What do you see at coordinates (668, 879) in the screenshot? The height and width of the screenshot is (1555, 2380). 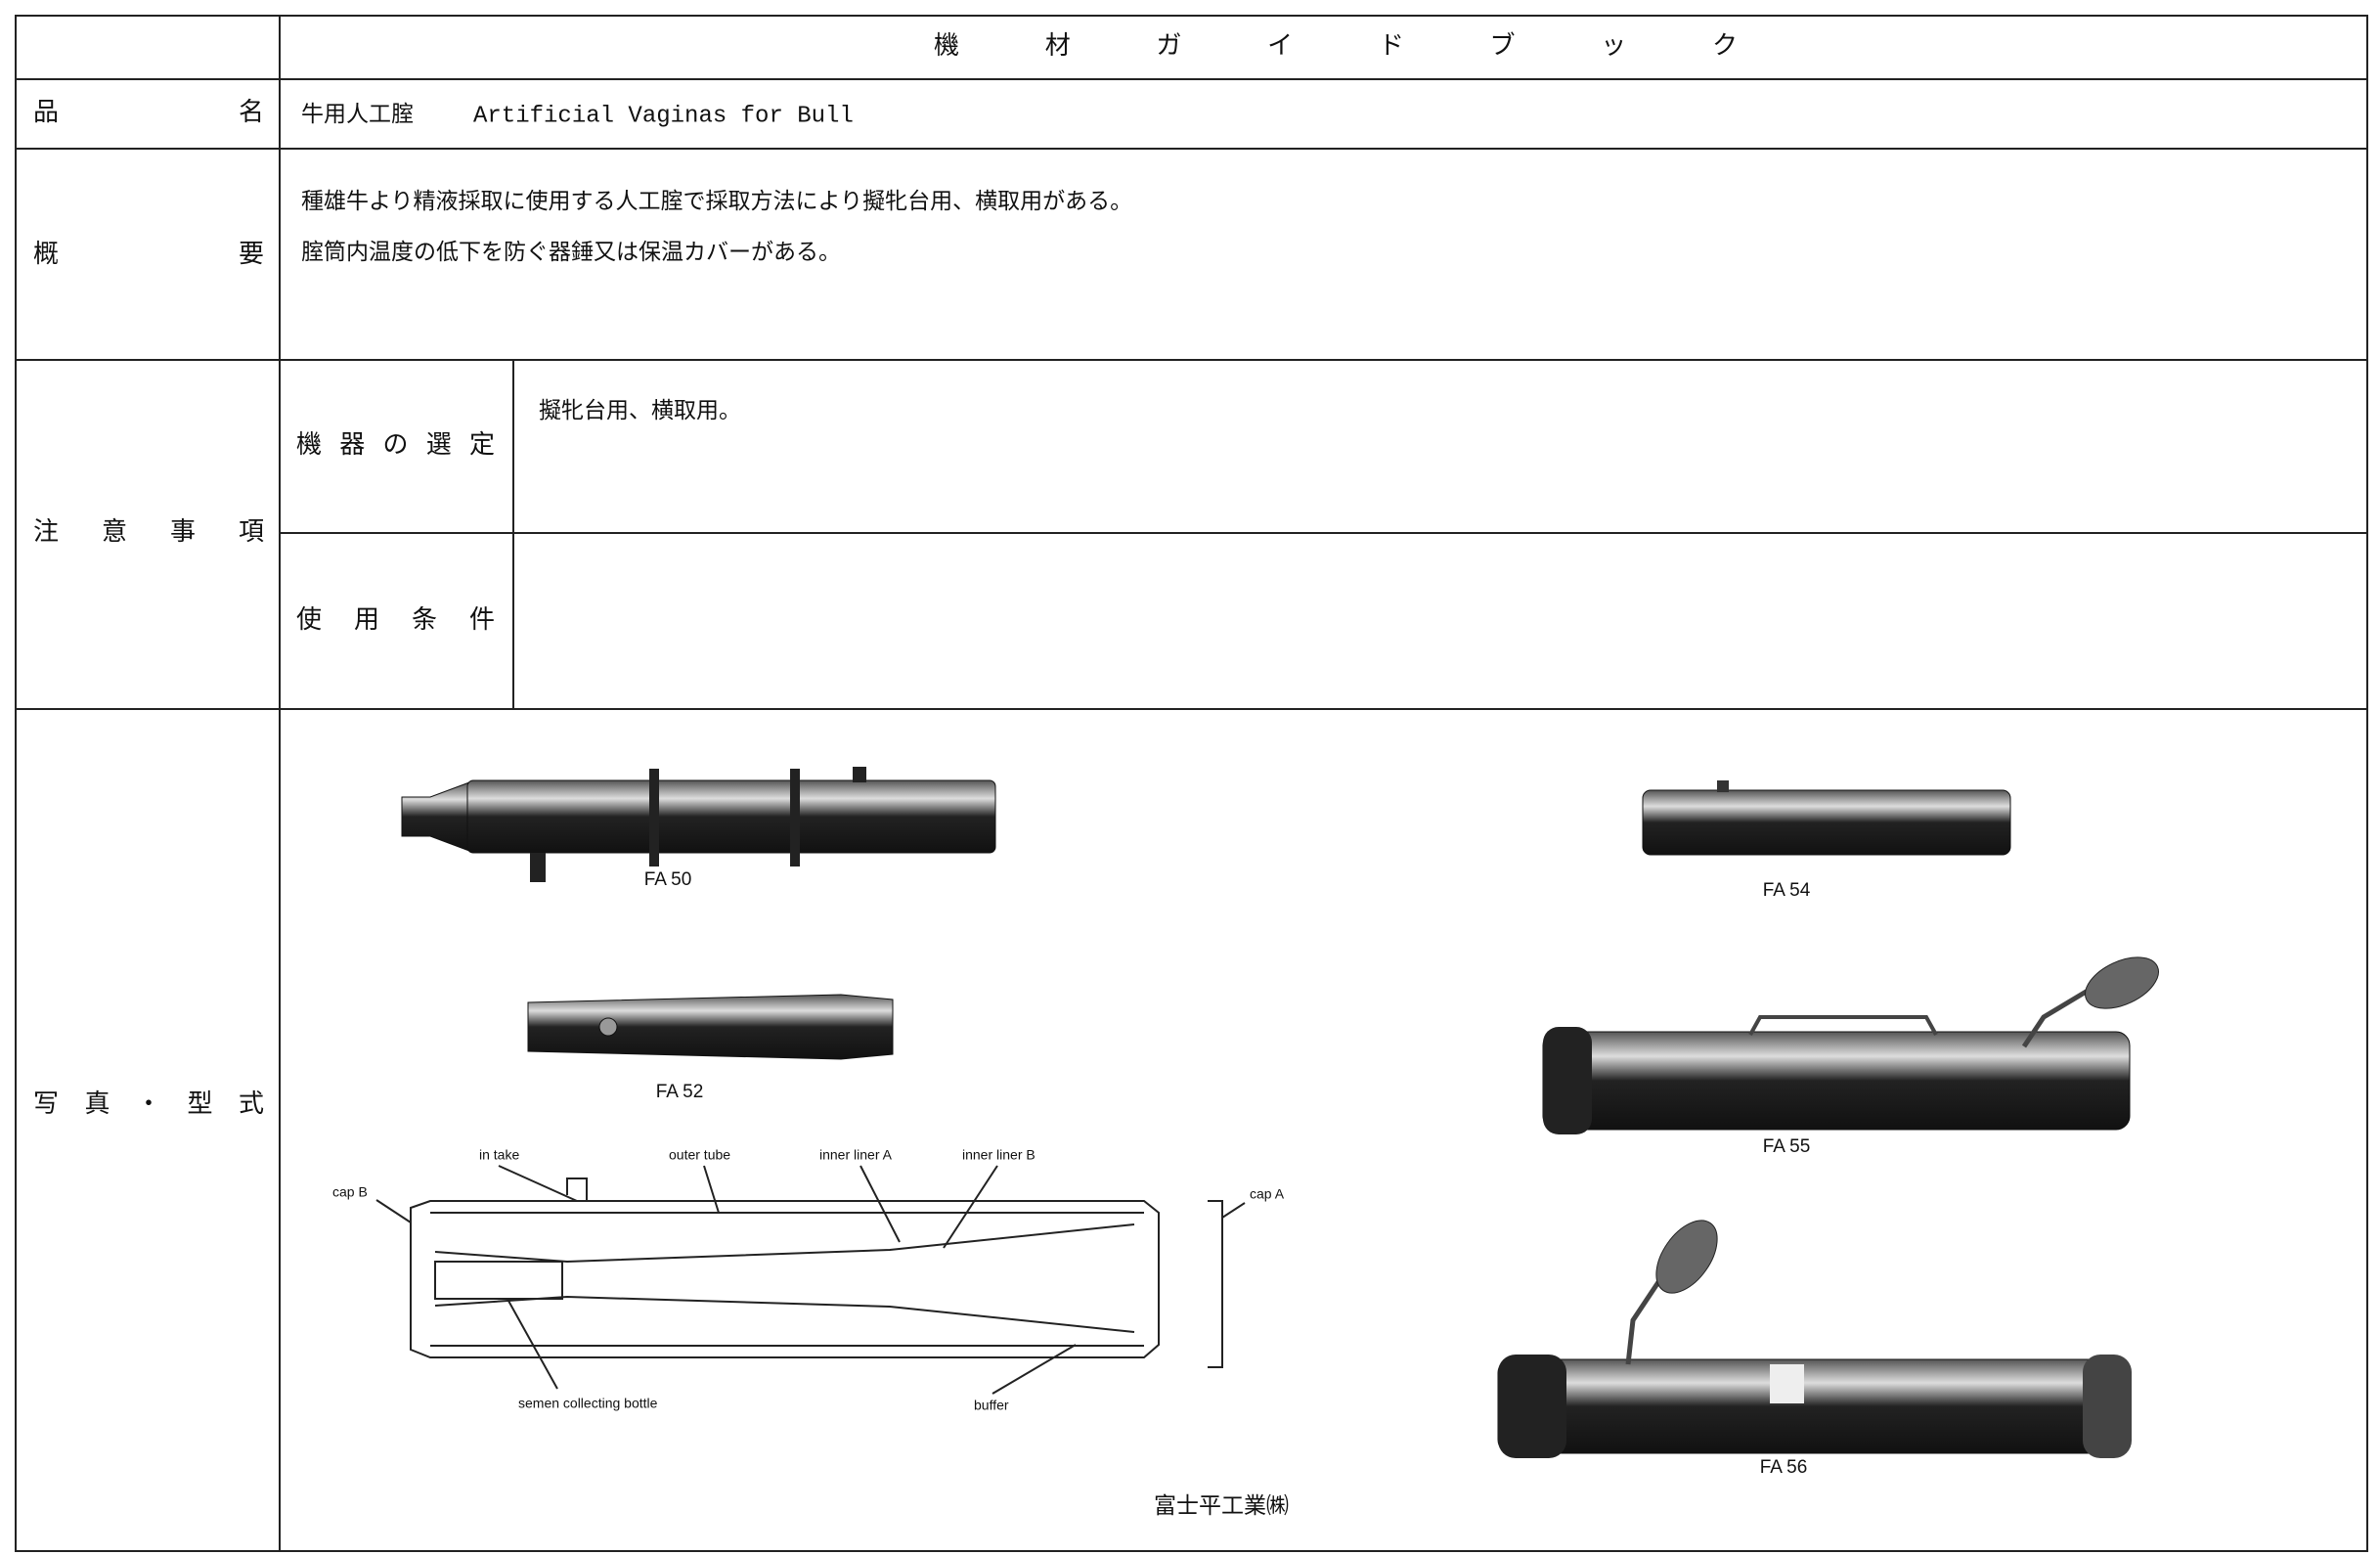 I see `caption: FA 50` at bounding box center [668, 879].